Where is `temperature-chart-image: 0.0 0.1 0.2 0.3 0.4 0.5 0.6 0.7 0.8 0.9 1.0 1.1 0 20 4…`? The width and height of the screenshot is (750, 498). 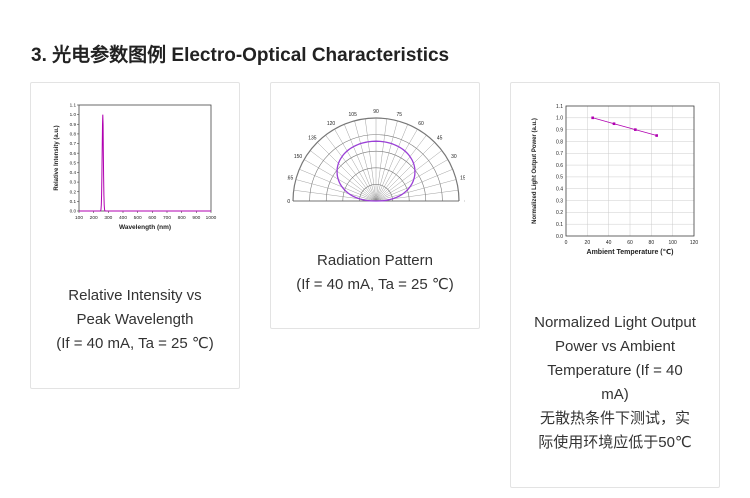 temperature-chart-image: 0.0 0.1 0.2 0.3 0.4 0.5 0.6 0.7 0.8 0.9 1.0 1.1 0 20 4… is located at coordinates (615, 178).